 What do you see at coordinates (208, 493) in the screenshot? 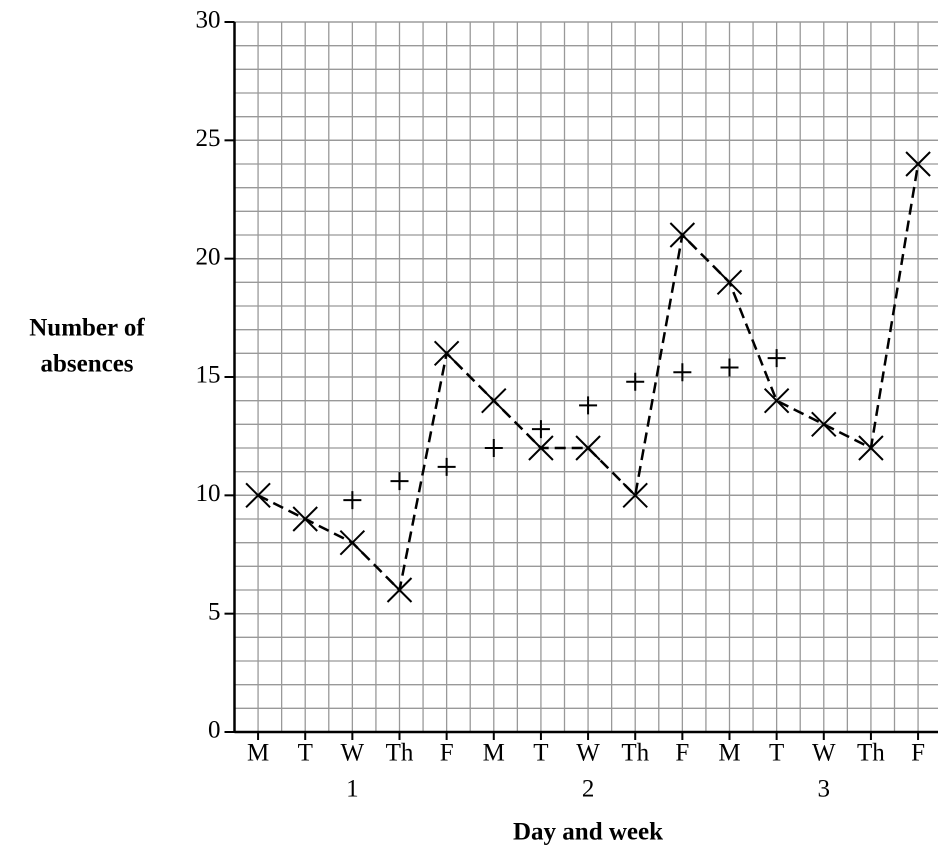
I see `y-tick-label: 10` at bounding box center [208, 493].